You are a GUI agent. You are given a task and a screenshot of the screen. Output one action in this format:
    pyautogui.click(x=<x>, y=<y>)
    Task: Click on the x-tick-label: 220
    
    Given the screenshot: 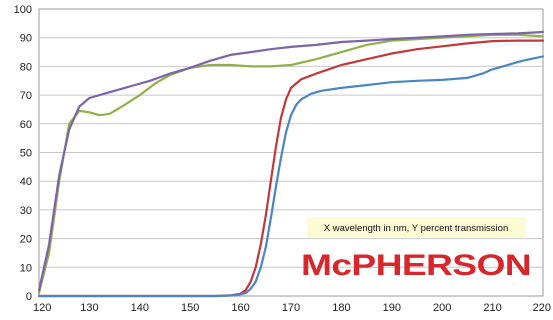 What is the action you would take?
    pyautogui.click(x=542, y=308)
    